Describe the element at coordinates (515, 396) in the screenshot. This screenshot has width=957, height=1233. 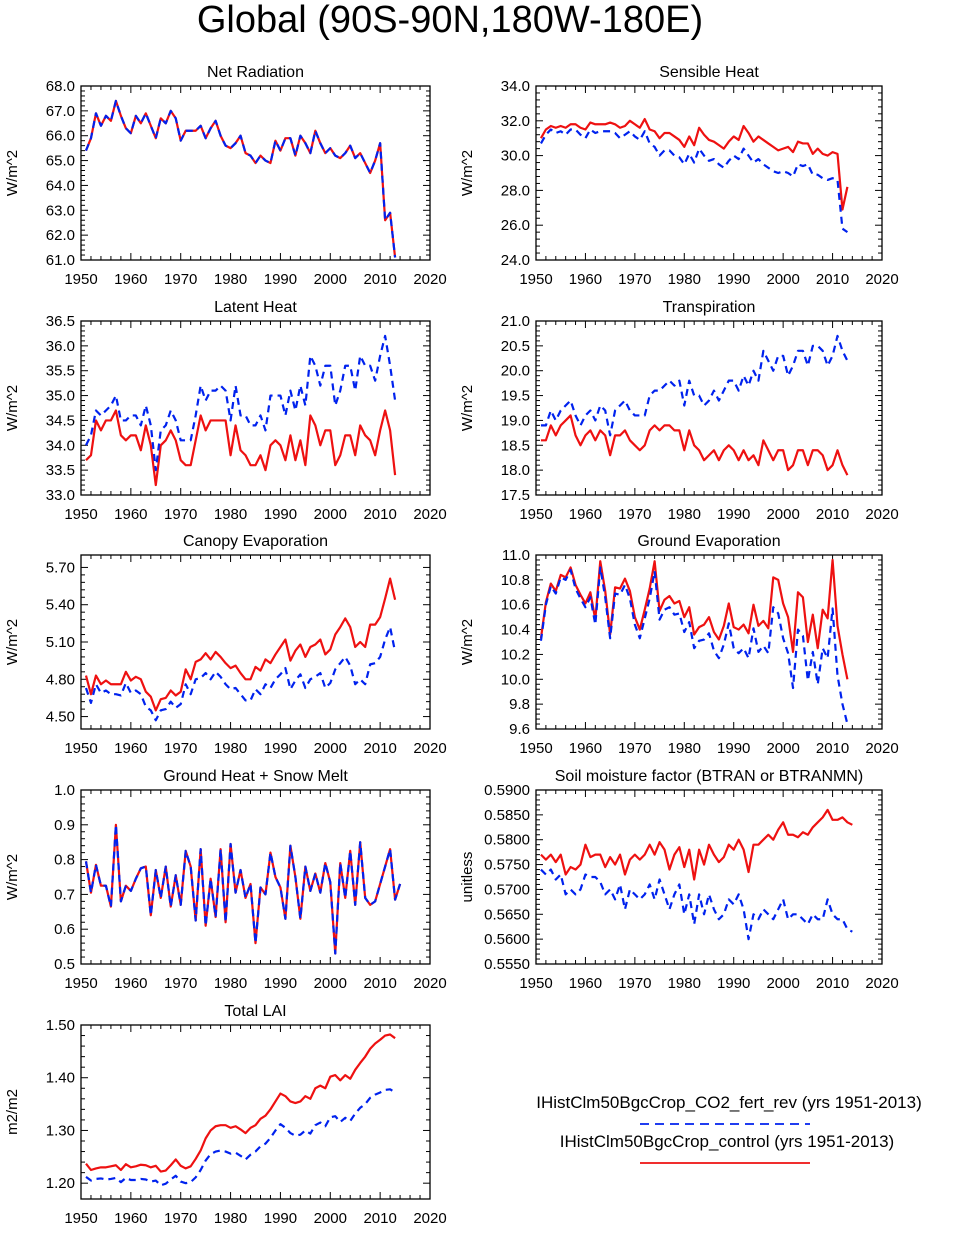
I see `y-tick-label: 19.5` at that location.